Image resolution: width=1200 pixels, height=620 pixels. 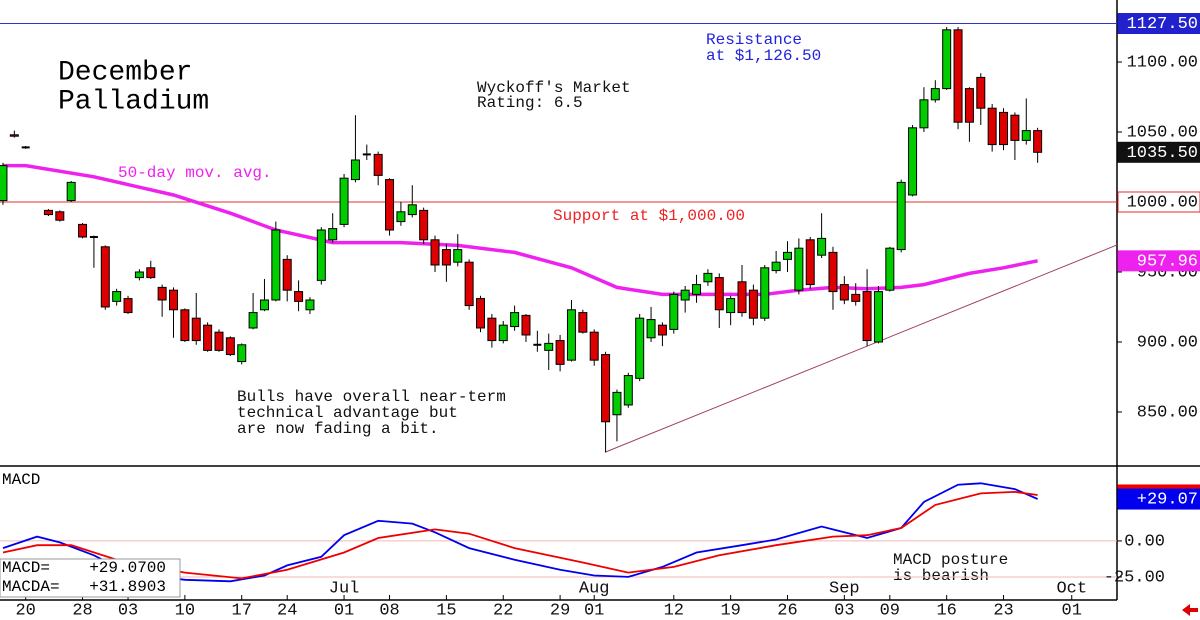 I want to click on x-tick-label: 22, so click(x=503, y=610).